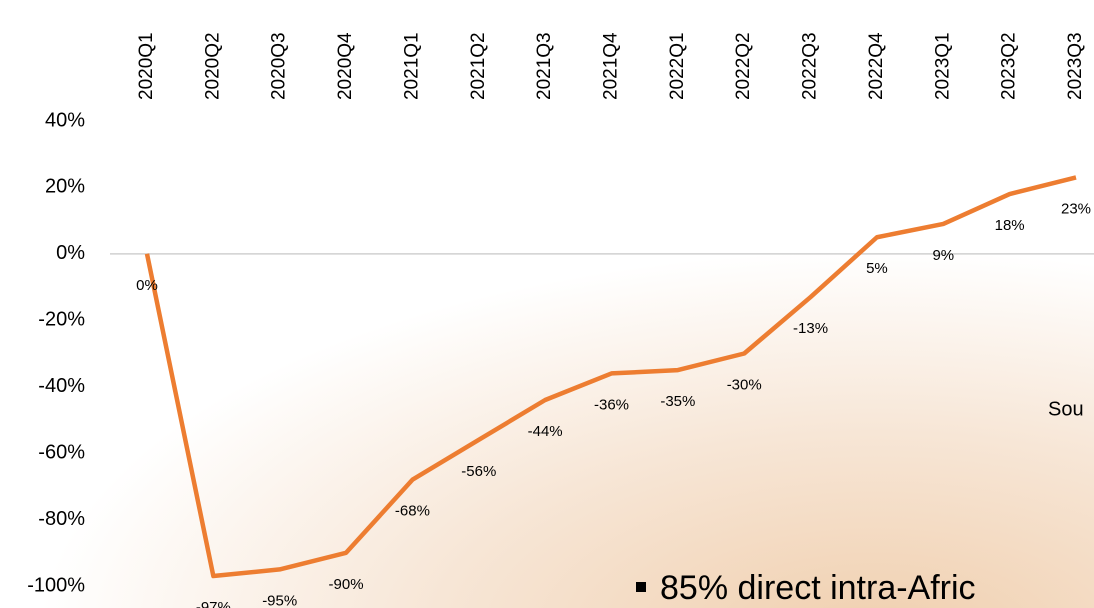 This screenshot has width=1094, height=608. I want to click on bullet, so click(641, 587).